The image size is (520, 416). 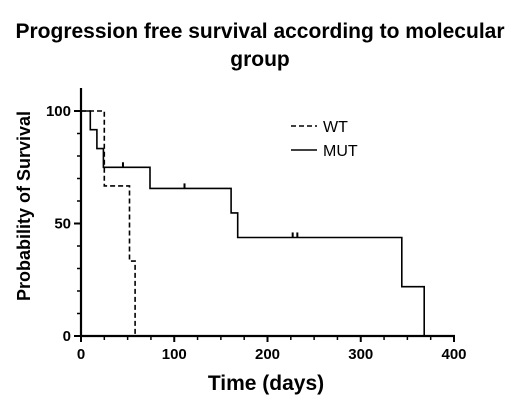 I want to click on legend: WT MUT, so click(x=324, y=139).